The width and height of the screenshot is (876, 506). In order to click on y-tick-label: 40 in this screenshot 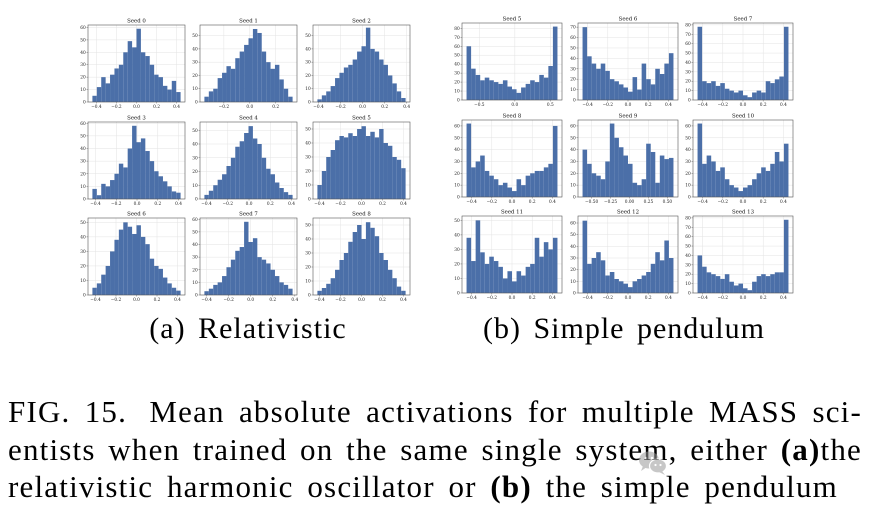, I will do `click(83, 53)`.